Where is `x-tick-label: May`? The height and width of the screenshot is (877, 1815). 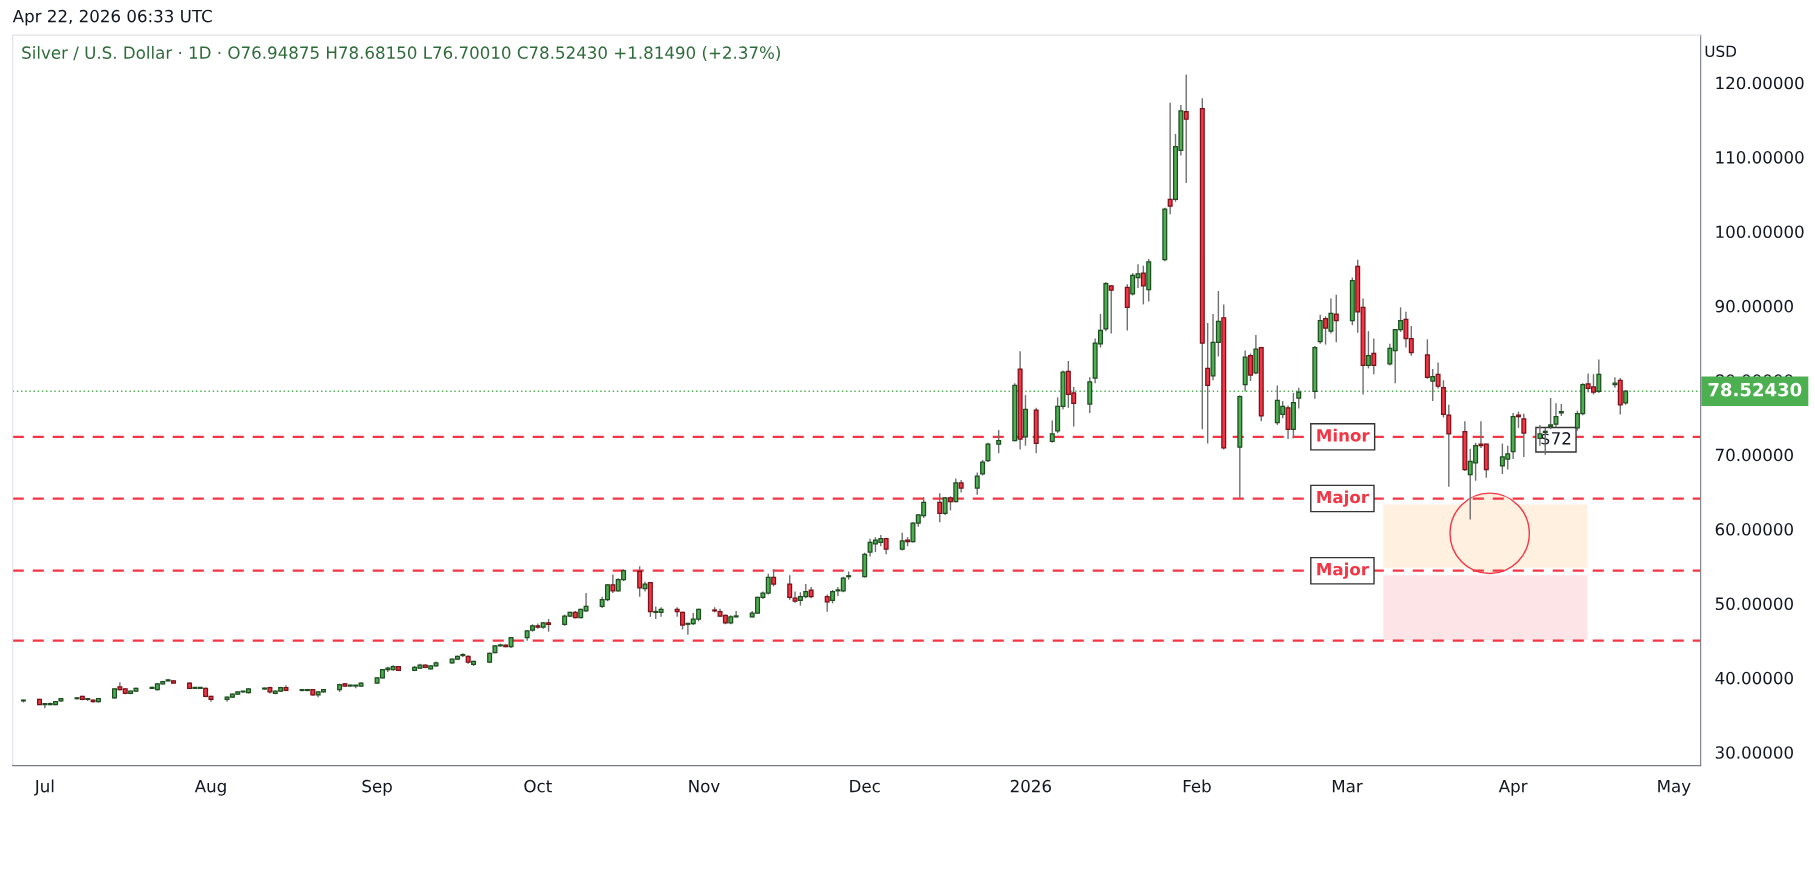 x-tick-label: May is located at coordinates (1674, 788).